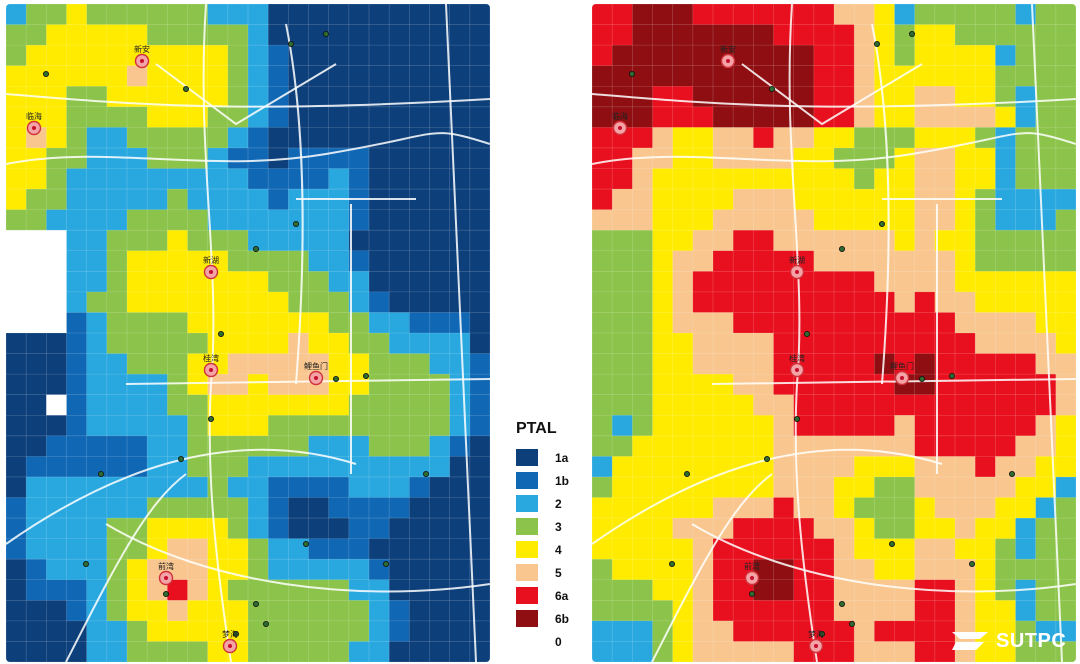 This screenshot has width=1080, height=664. What do you see at coordinates (248, 148) in the screenshot?
I see `road` at bounding box center [248, 148].